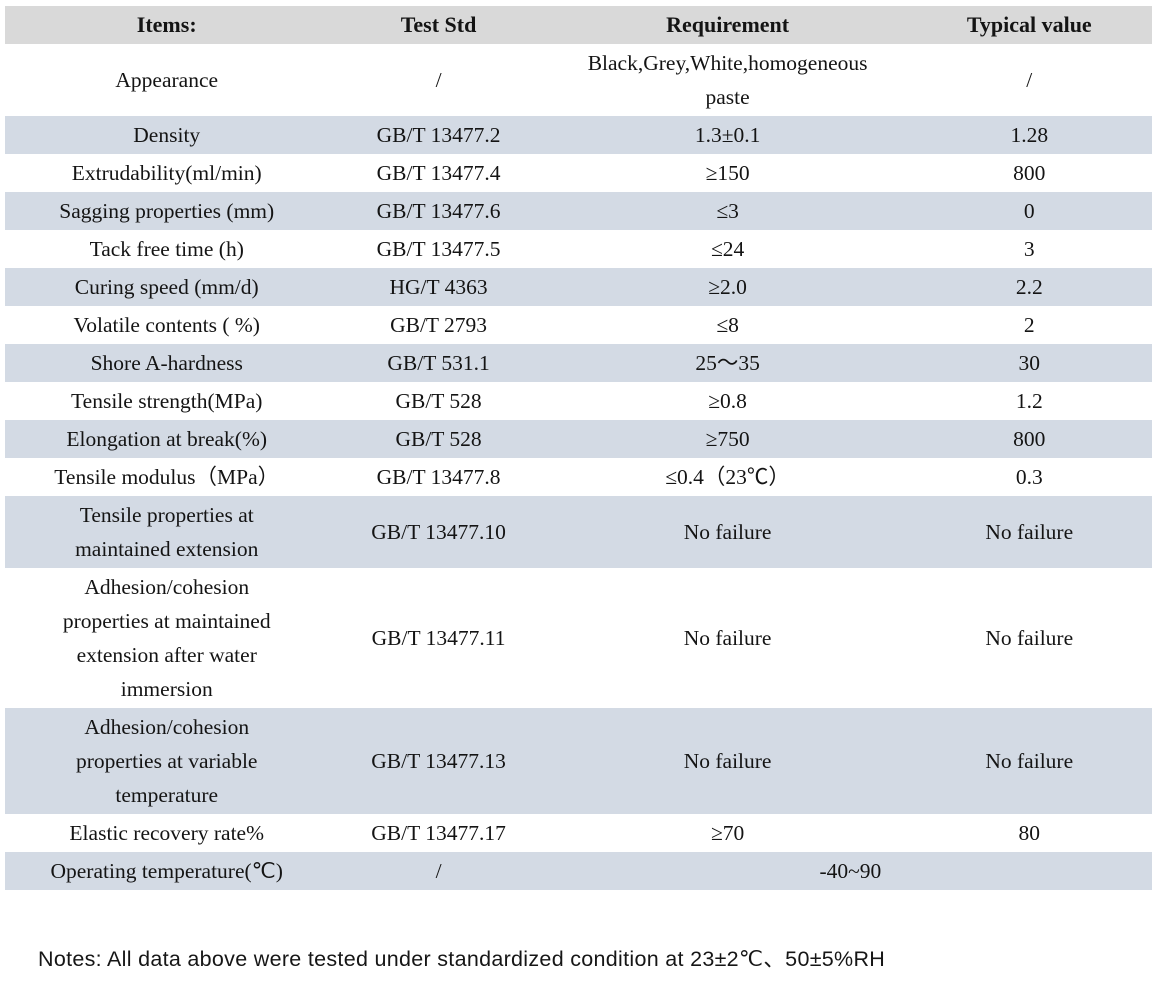  Describe the element at coordinates (727, 211) in the screenshot. I see `requirement-cell: ≤3` at that location.